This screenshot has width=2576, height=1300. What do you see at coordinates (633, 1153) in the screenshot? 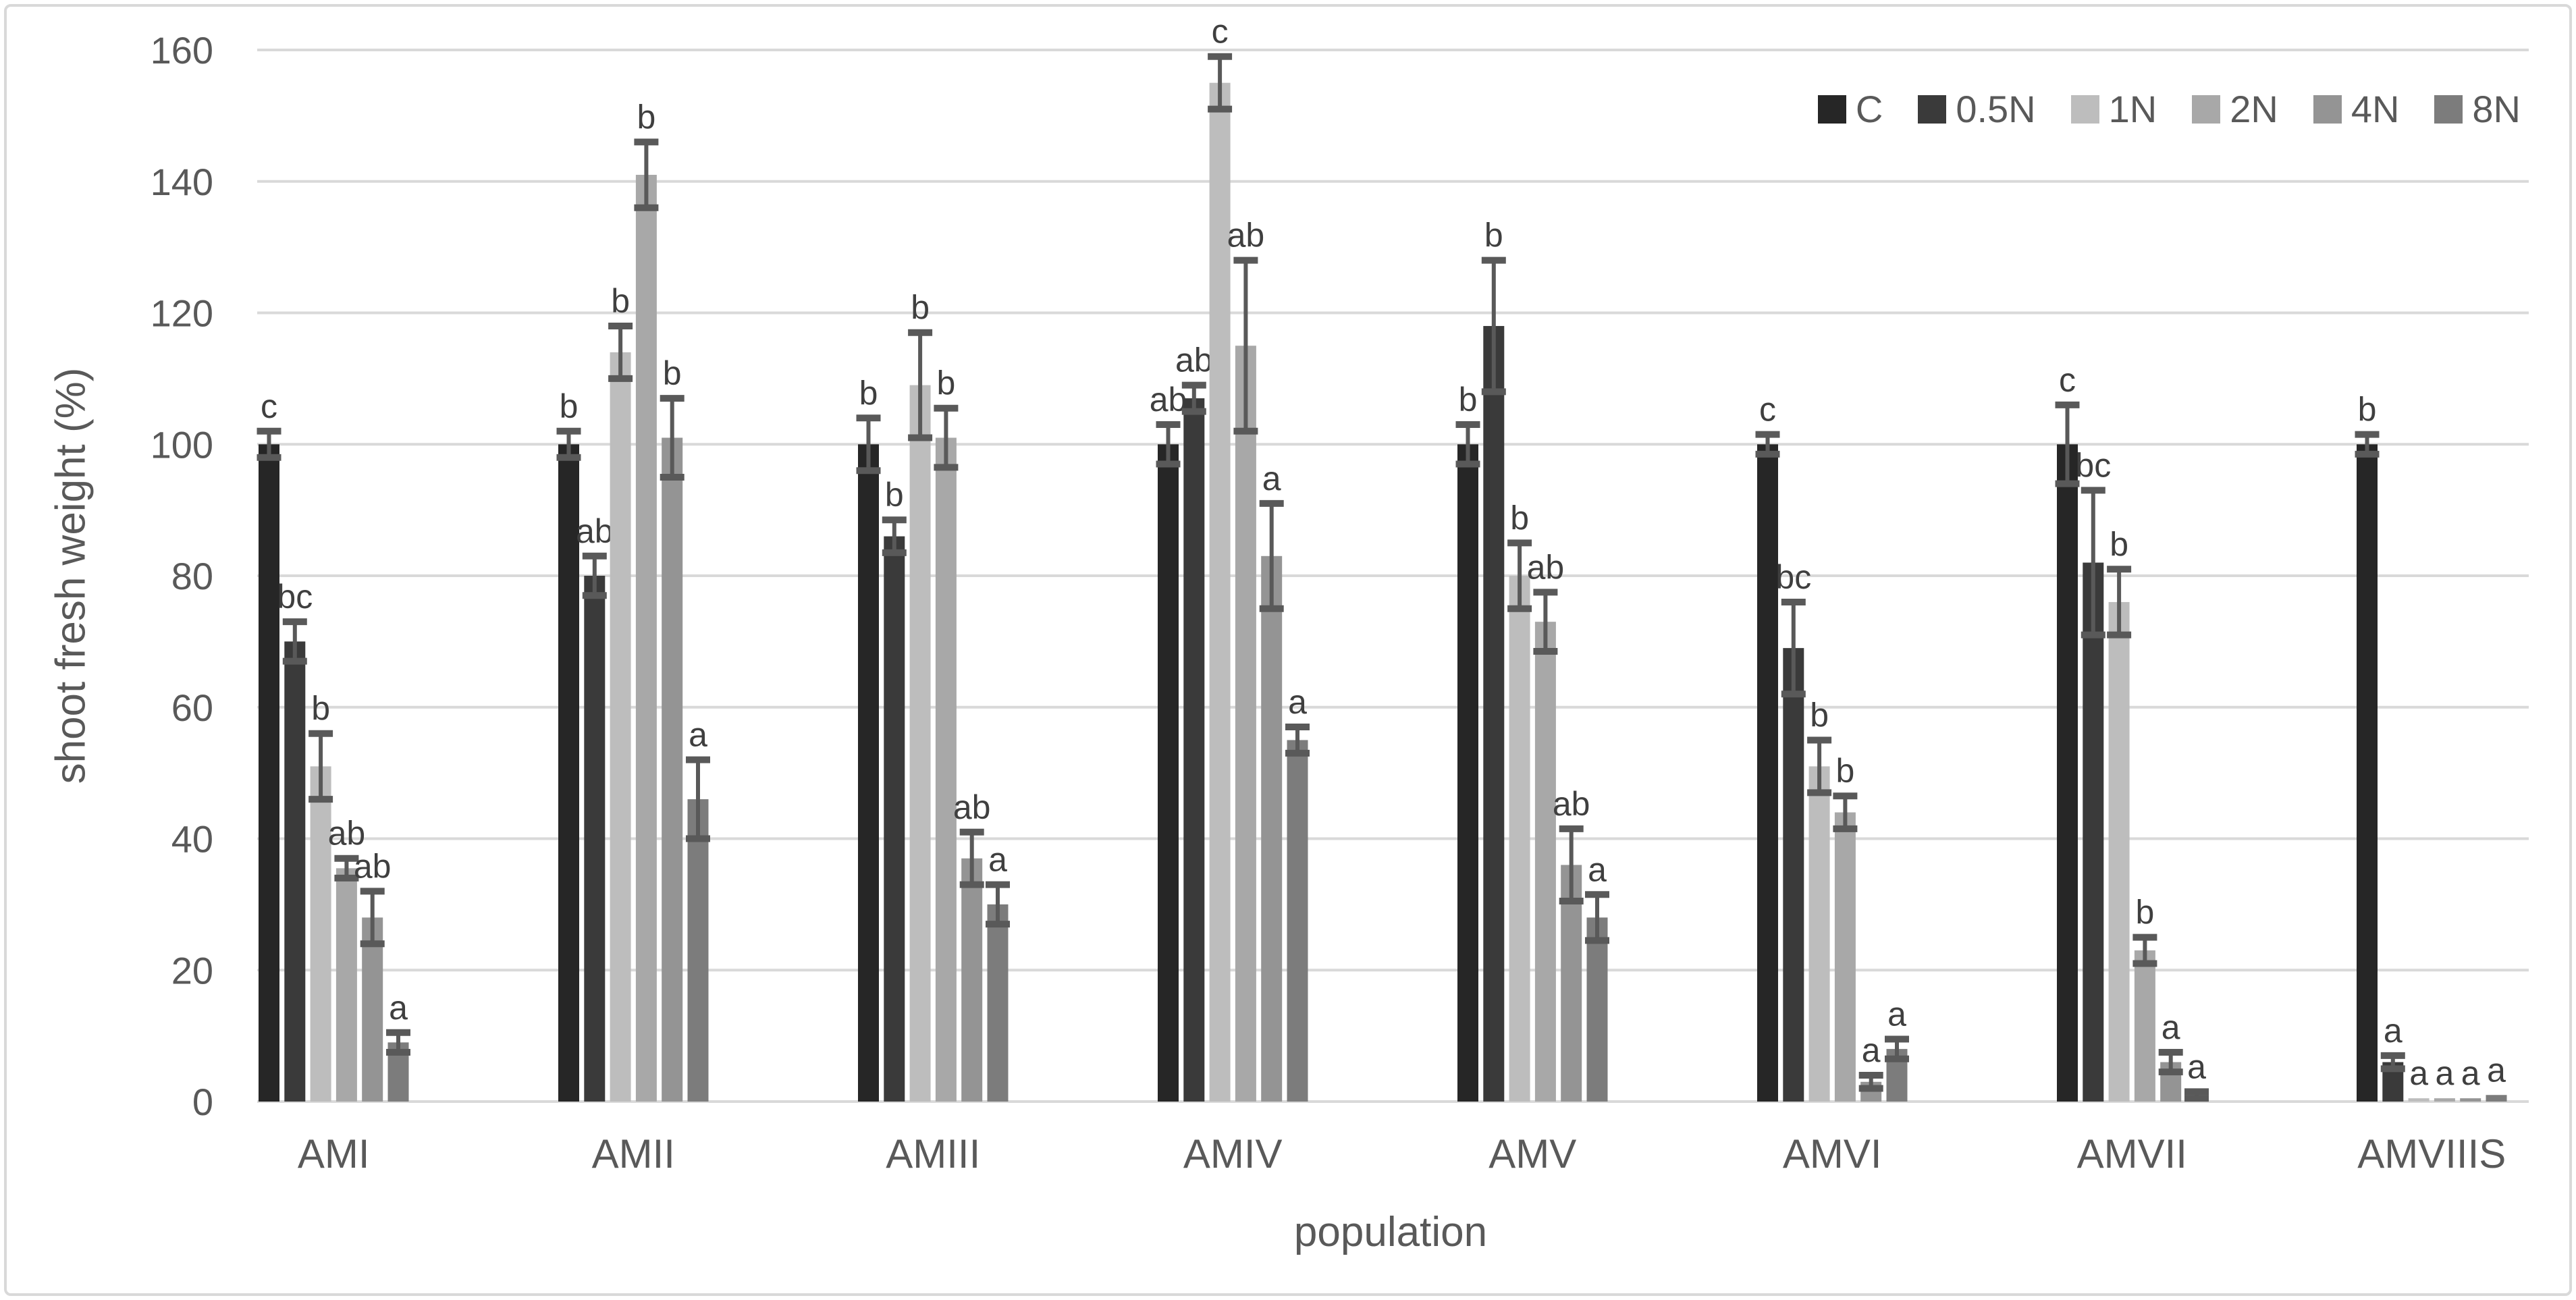
I see `x-category-label: AMII` at bounding box center [633, 1153].